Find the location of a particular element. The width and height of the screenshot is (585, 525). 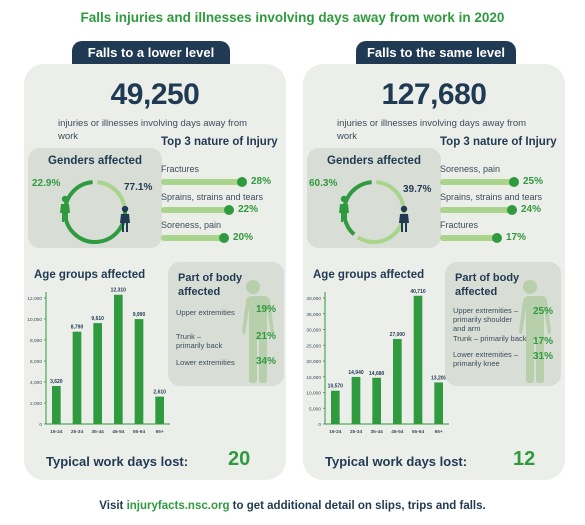

y-tick-label: 35,000 is located at coordinates (313, 315).